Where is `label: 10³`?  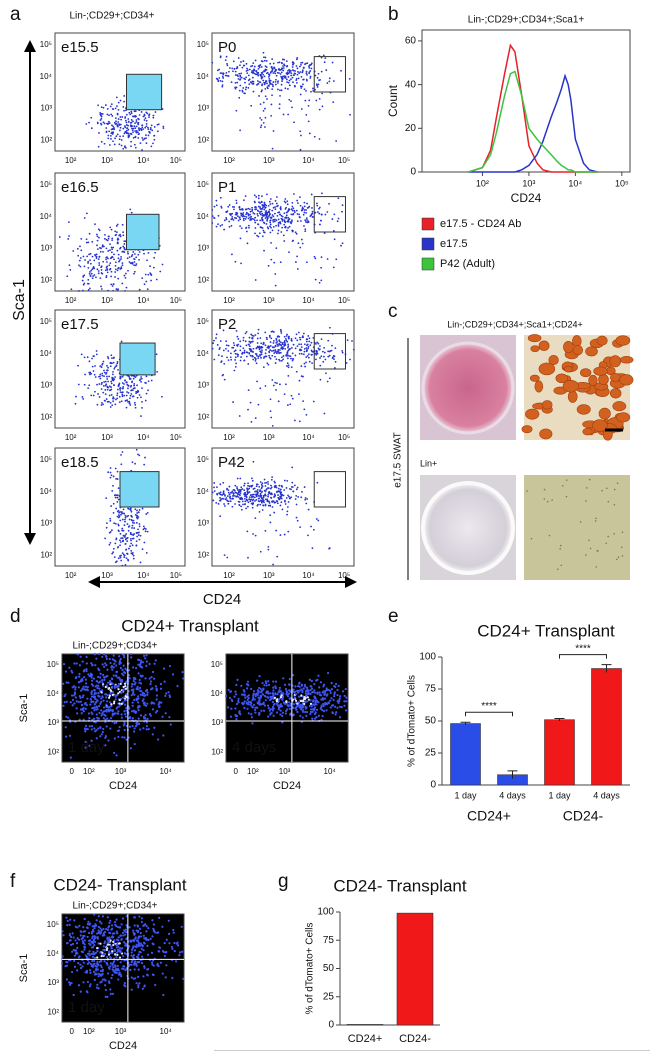 label: 10³ is located at coordinates (107, 160).